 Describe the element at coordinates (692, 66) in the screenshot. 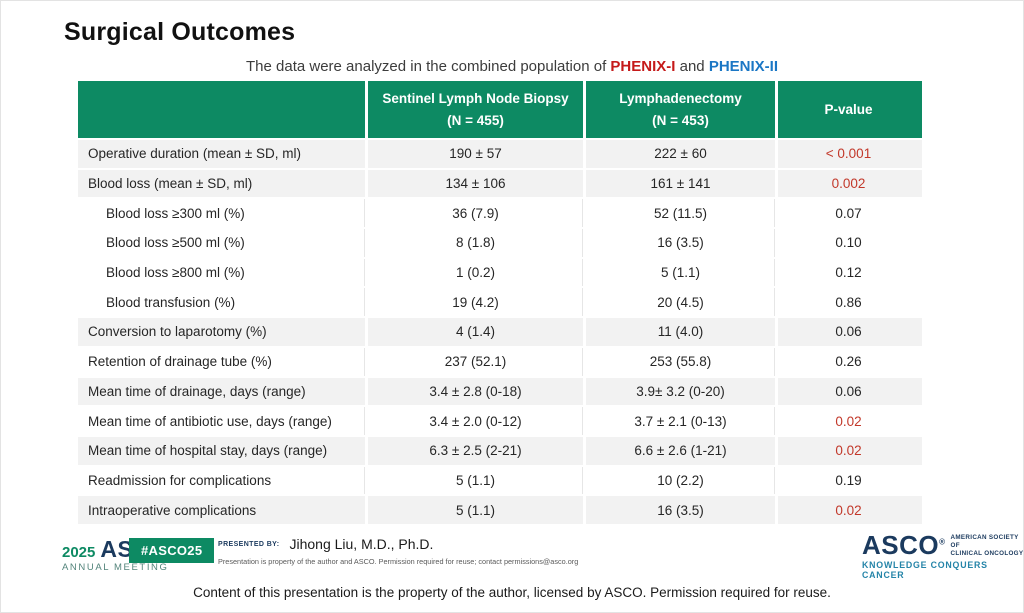

I see `subtitle-conjunction: and` at that location.